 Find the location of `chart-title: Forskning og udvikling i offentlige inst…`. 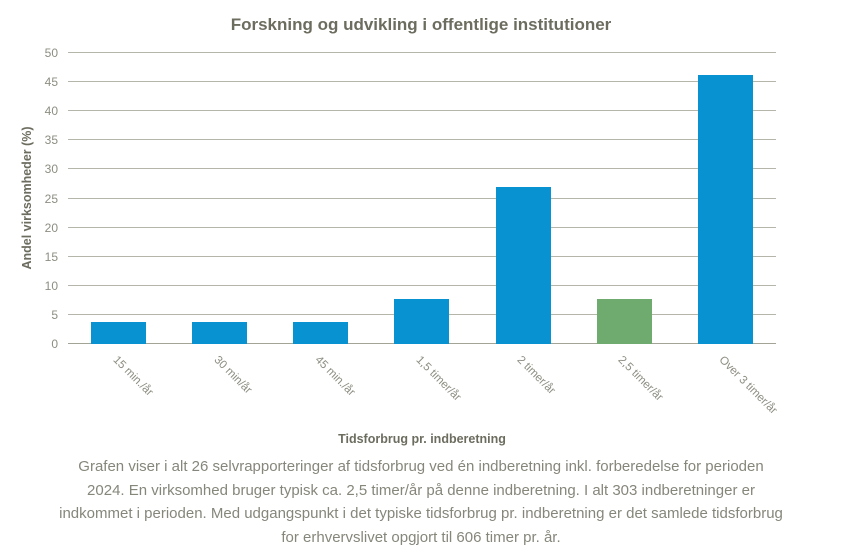

chart-title: Forskning og udvikling i offentlige inst… is located at coordinates (421, 24).